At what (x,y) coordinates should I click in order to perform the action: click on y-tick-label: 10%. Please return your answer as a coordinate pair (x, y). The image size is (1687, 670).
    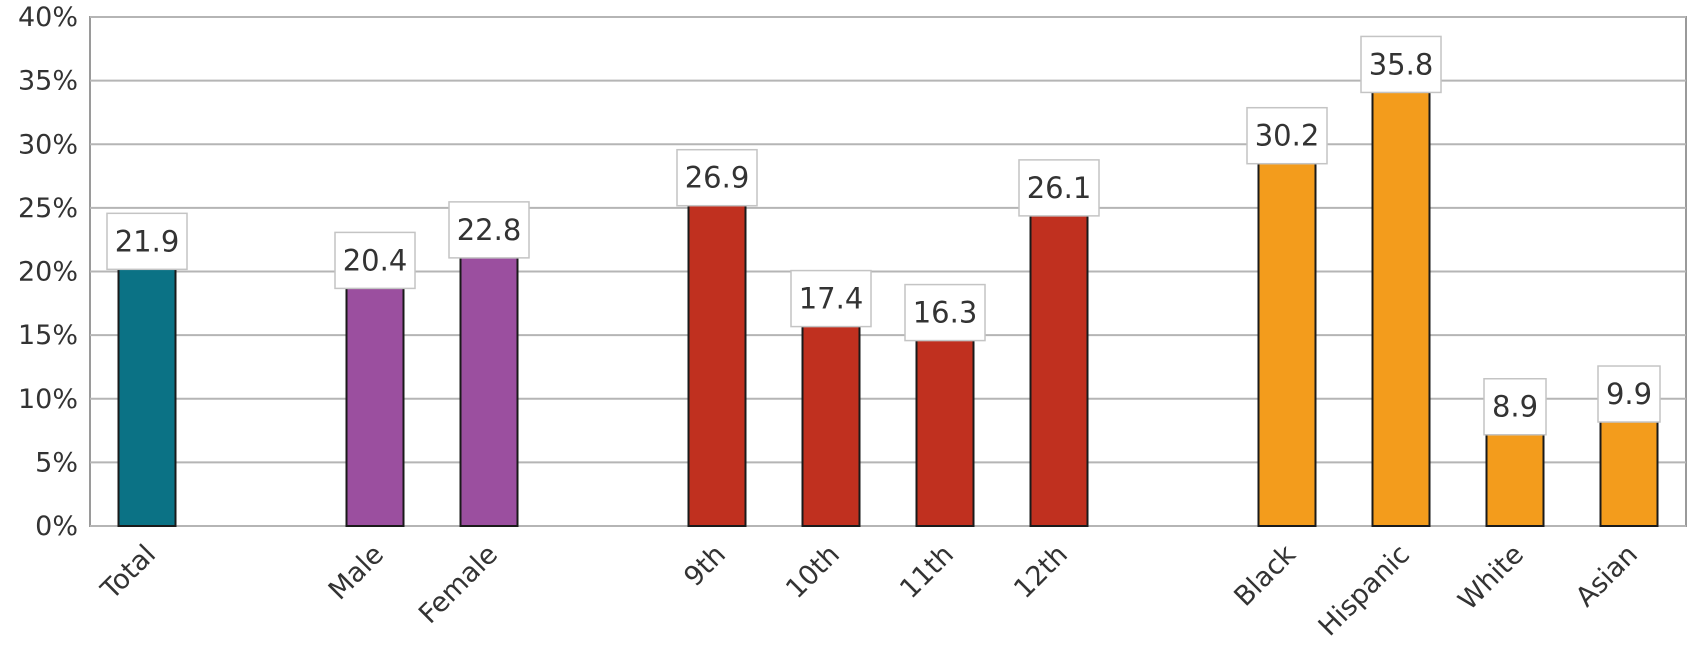
    Looking at the image, I should click on (48, 399).